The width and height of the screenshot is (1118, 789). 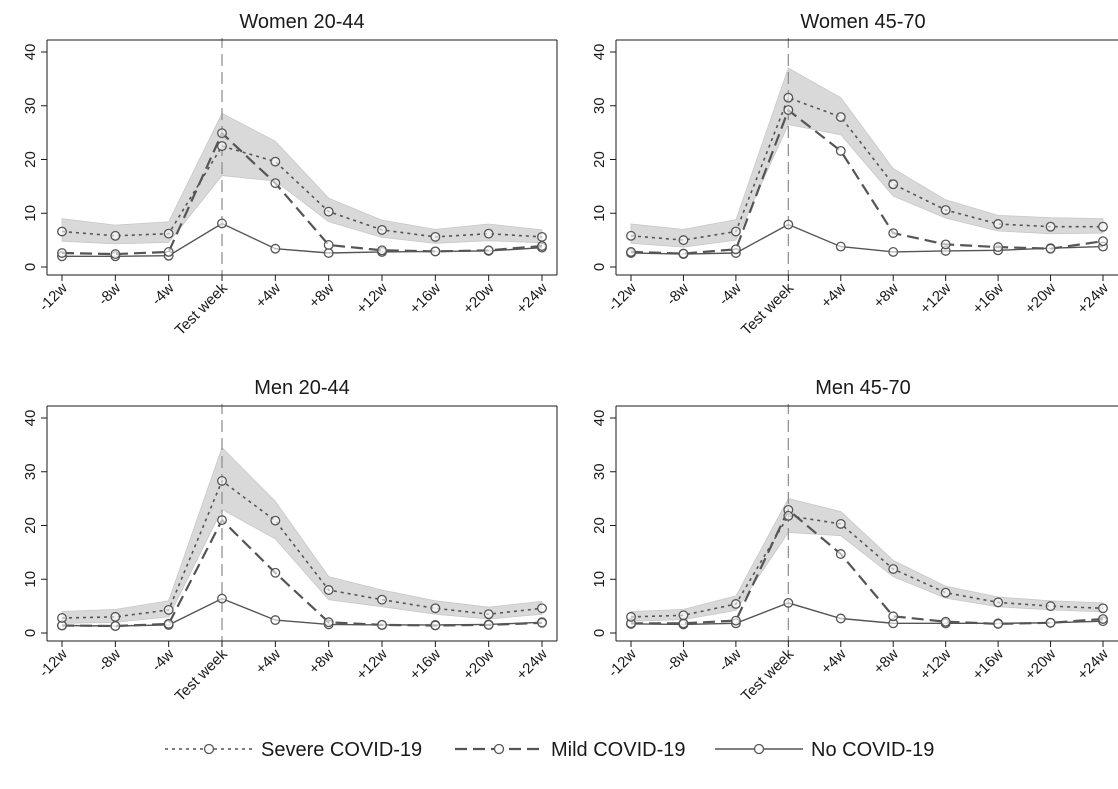 I want to click on x-tick-label: +12w, so click(x=372, y=299).